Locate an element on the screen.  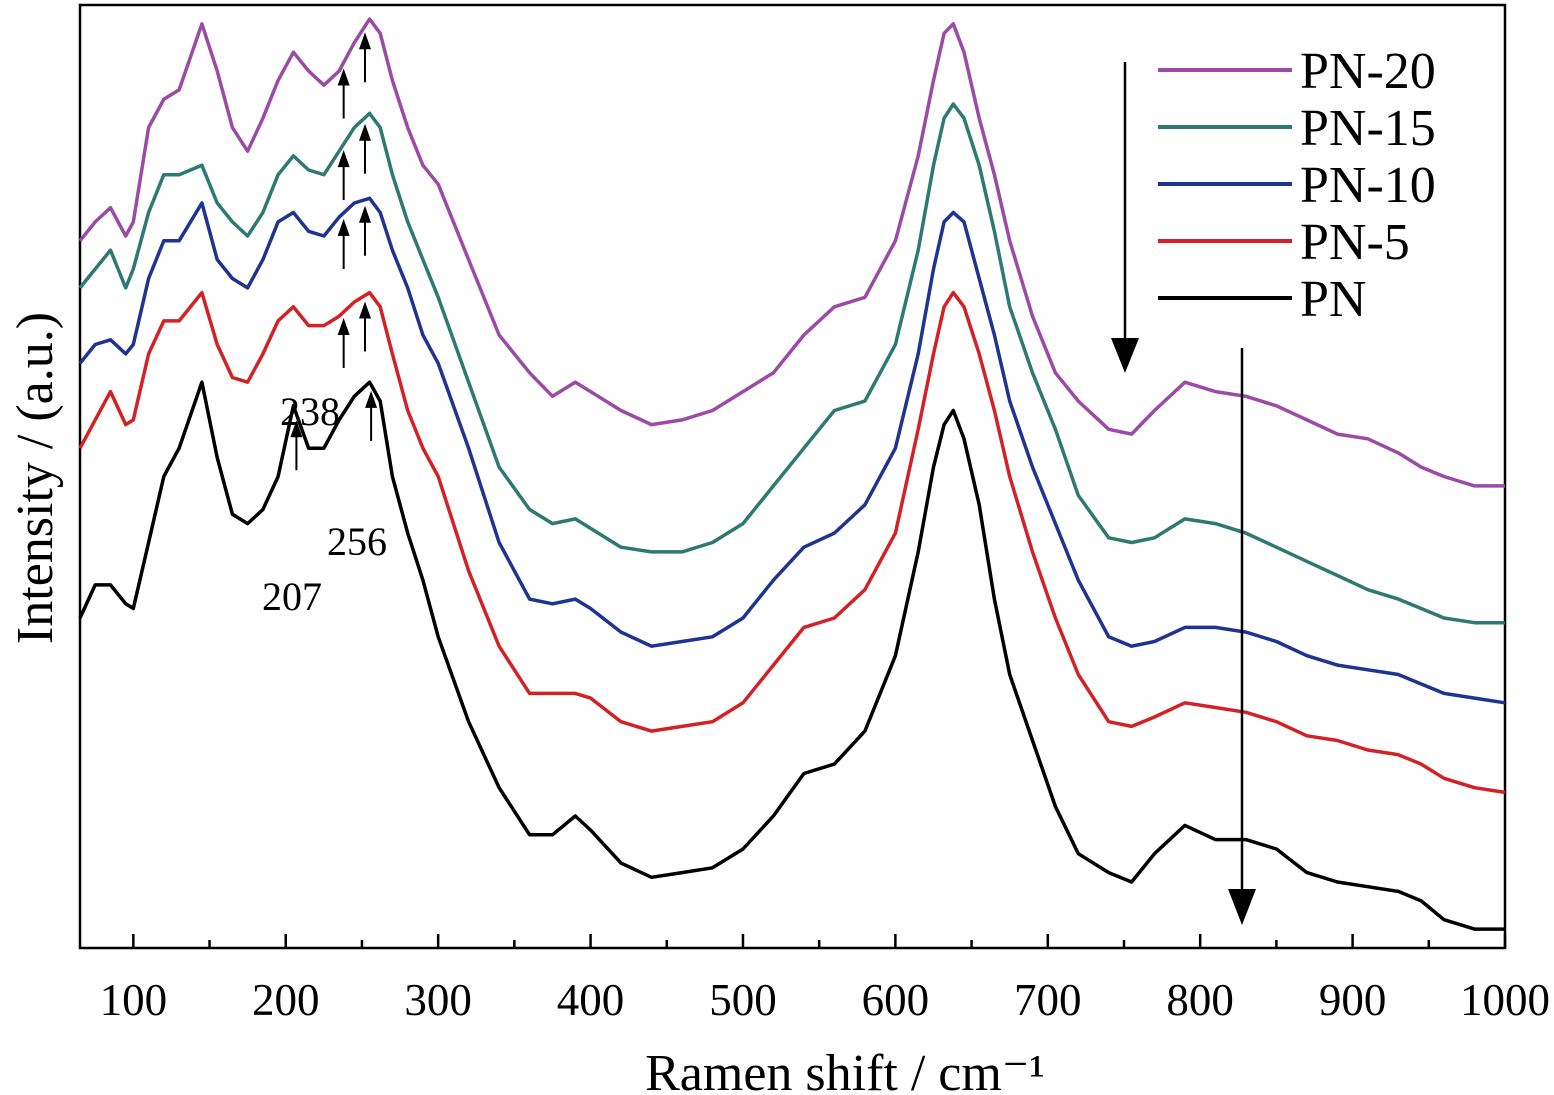
x-axis-title: Ramen shift / cm⁻¹ is located at coordinates (845, 1070).